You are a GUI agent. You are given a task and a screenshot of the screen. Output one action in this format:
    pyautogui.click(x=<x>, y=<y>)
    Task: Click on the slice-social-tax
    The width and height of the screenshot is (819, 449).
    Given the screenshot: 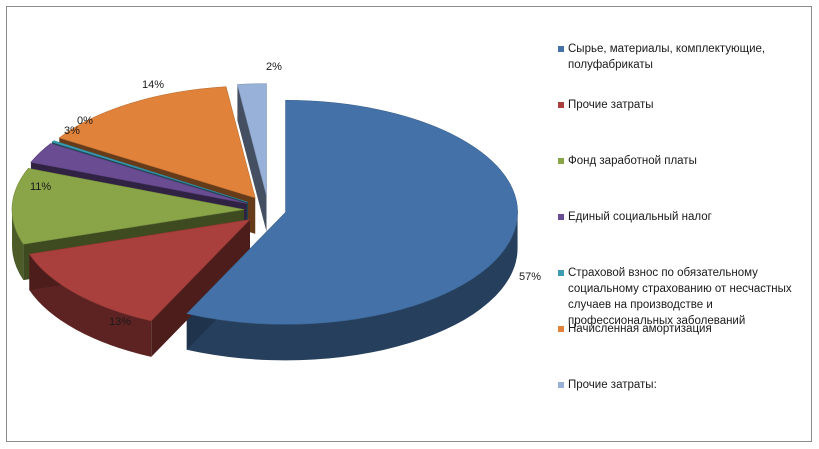 What is the action you would take?
    pyautogui.click(x=138, y=173)
    